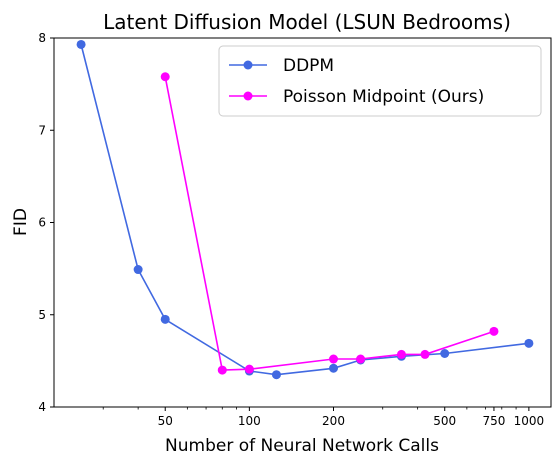 The width and height of the screenshot is (560, 466). I want to click on legend-marker-poisson-midpoint-ours, so click(248, 96).